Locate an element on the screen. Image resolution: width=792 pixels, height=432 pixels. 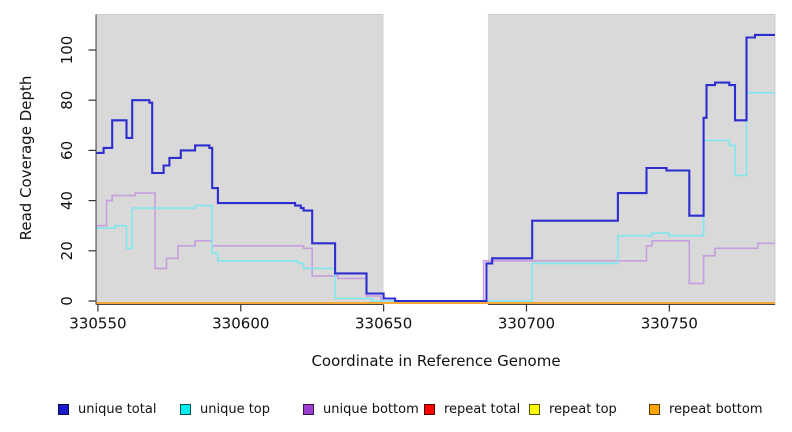
y-tick-label: 100 is located at coordinates (67, 50).